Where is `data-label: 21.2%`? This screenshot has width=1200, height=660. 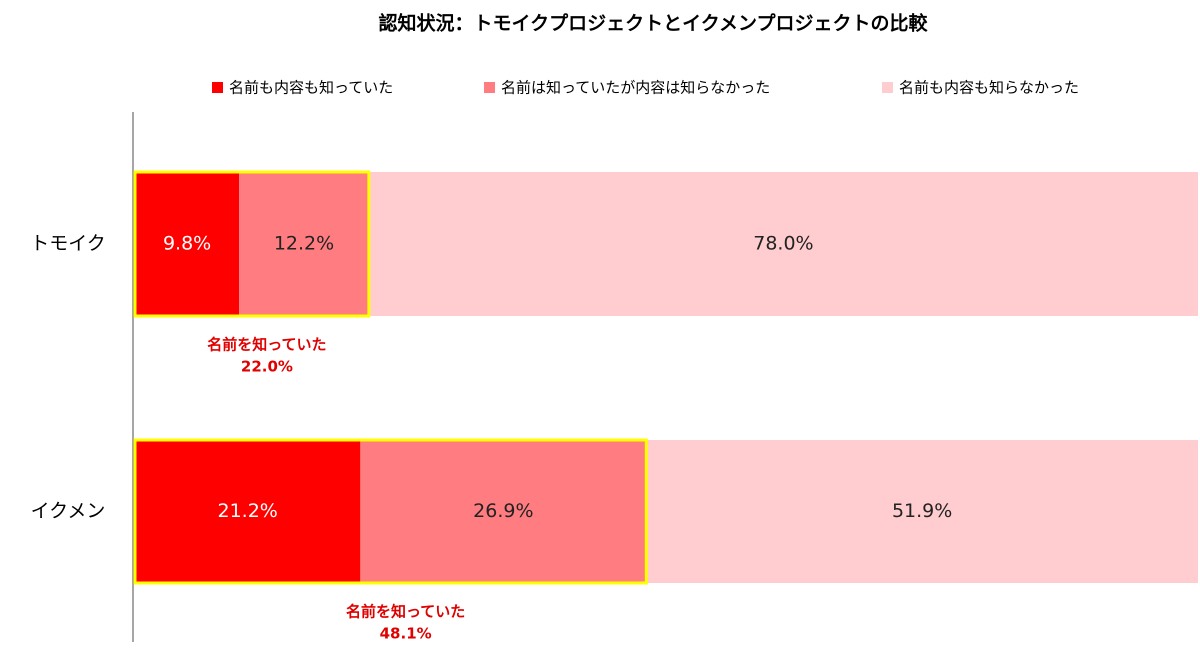
data-label: 21.2% is located at coordinates (247, 511).